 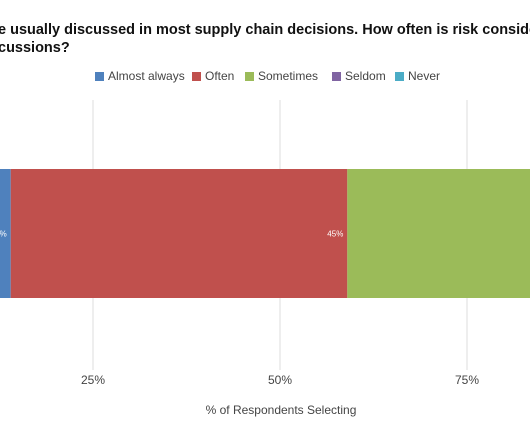 I want to click on value-label: 45%, so click(x=335, y=234).